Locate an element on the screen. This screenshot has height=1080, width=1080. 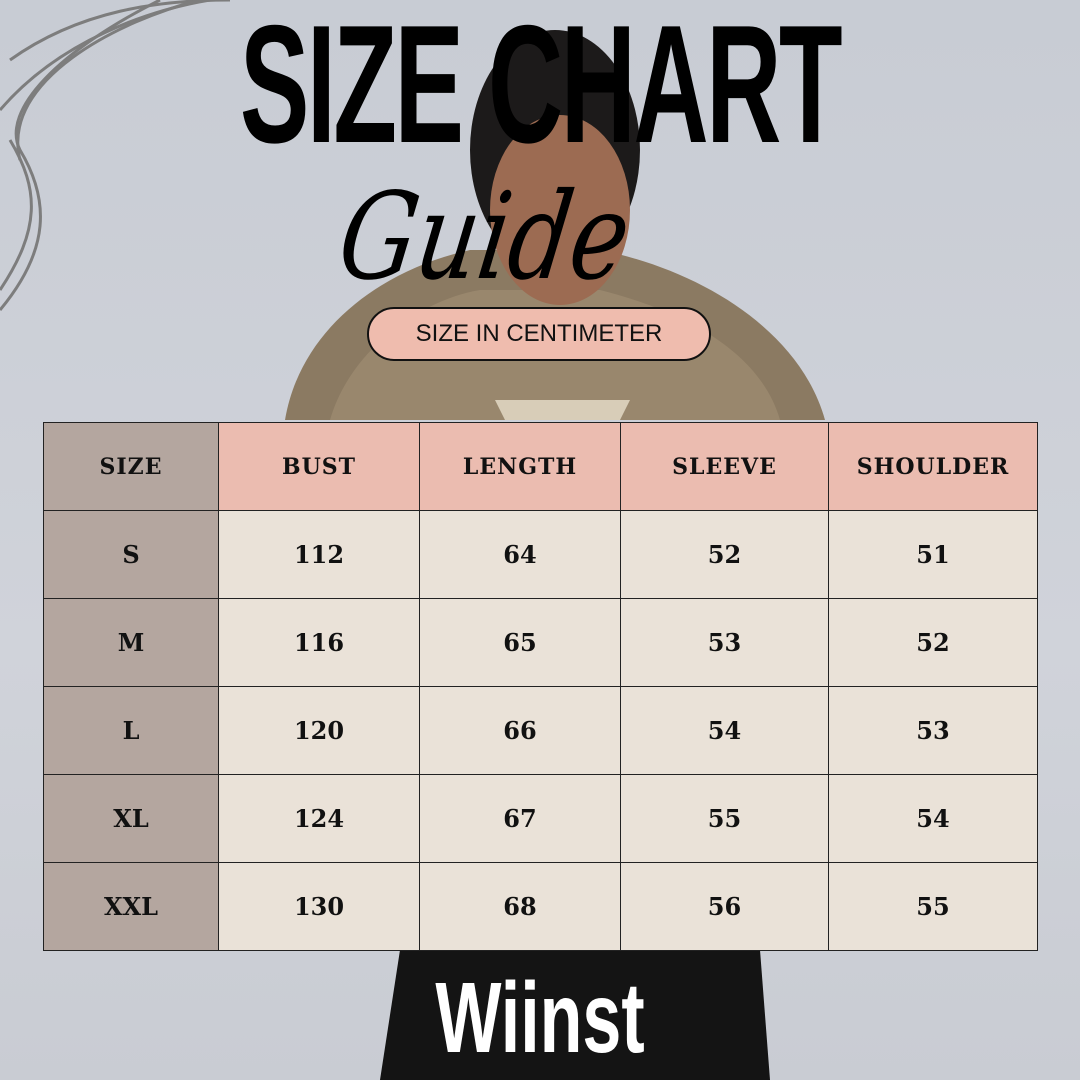
table-row: XXL 130 68 56 55 is located at coordinates (540, 906).